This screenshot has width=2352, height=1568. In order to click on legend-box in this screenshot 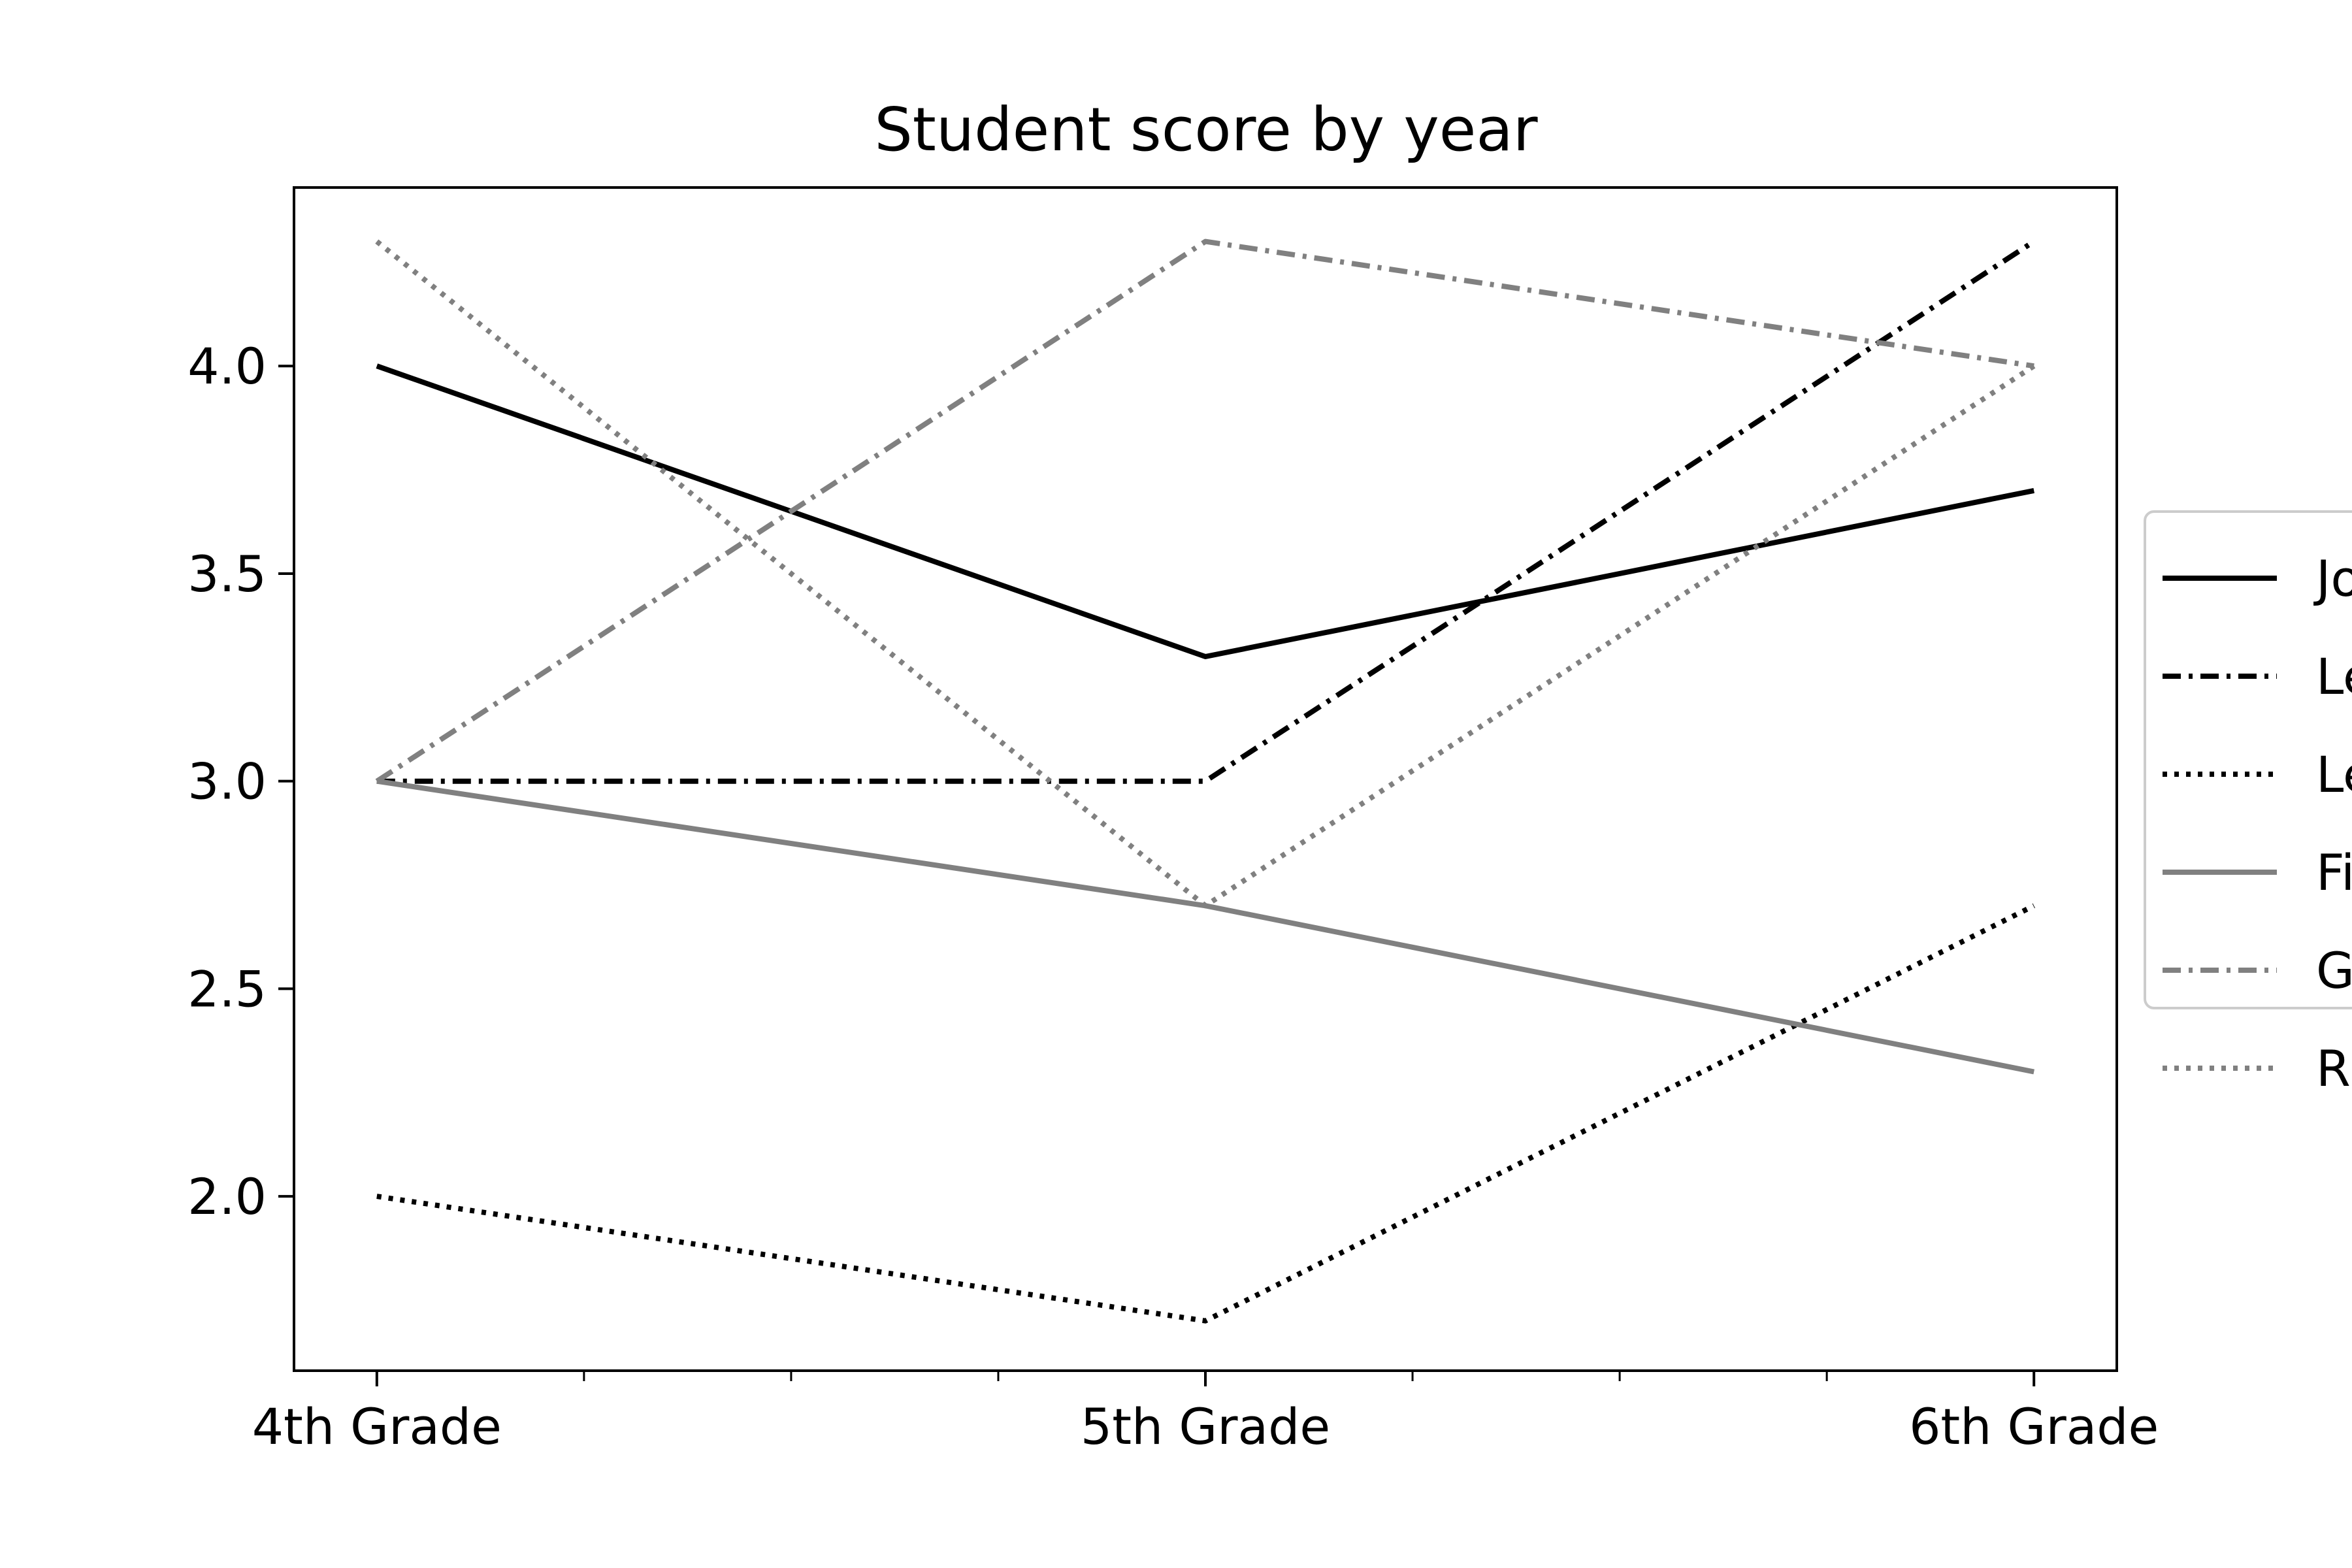, I will do `click(2248, 759)`.